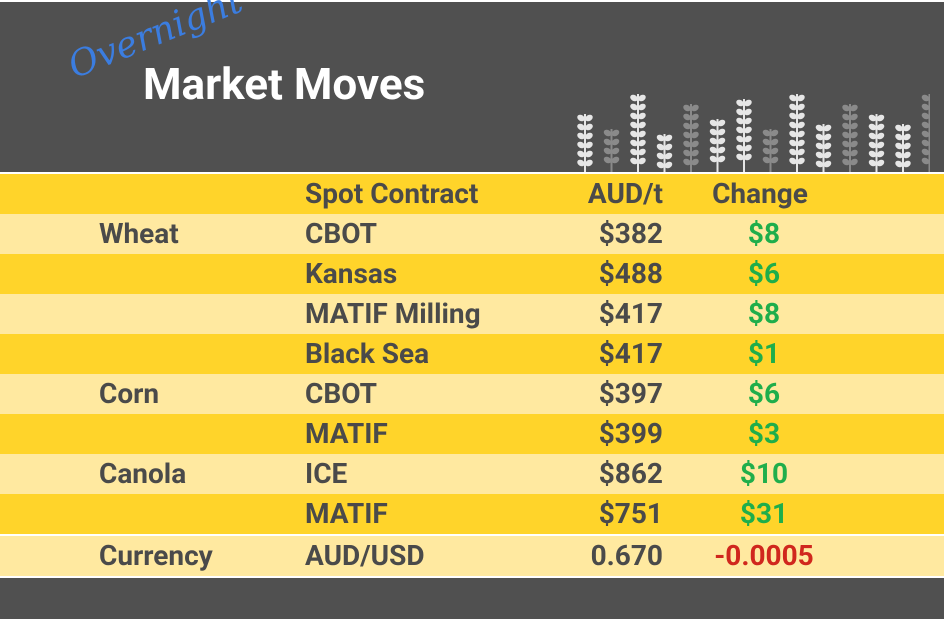  Describe the element at coordinates (630, 233) in the screenshot. I see `price: $382` at that location.